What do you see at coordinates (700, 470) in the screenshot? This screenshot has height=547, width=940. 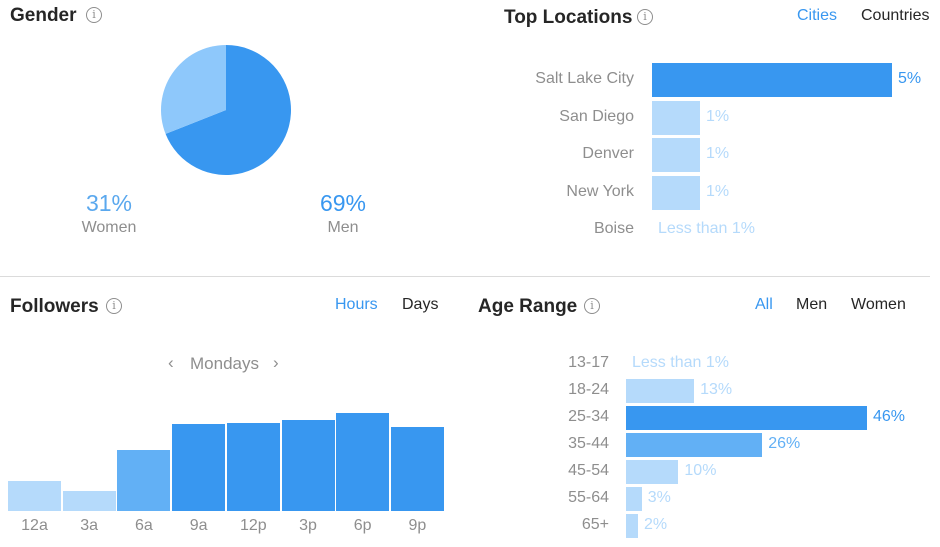 I see `value-label: 10%` at bounding box center [700, 470].